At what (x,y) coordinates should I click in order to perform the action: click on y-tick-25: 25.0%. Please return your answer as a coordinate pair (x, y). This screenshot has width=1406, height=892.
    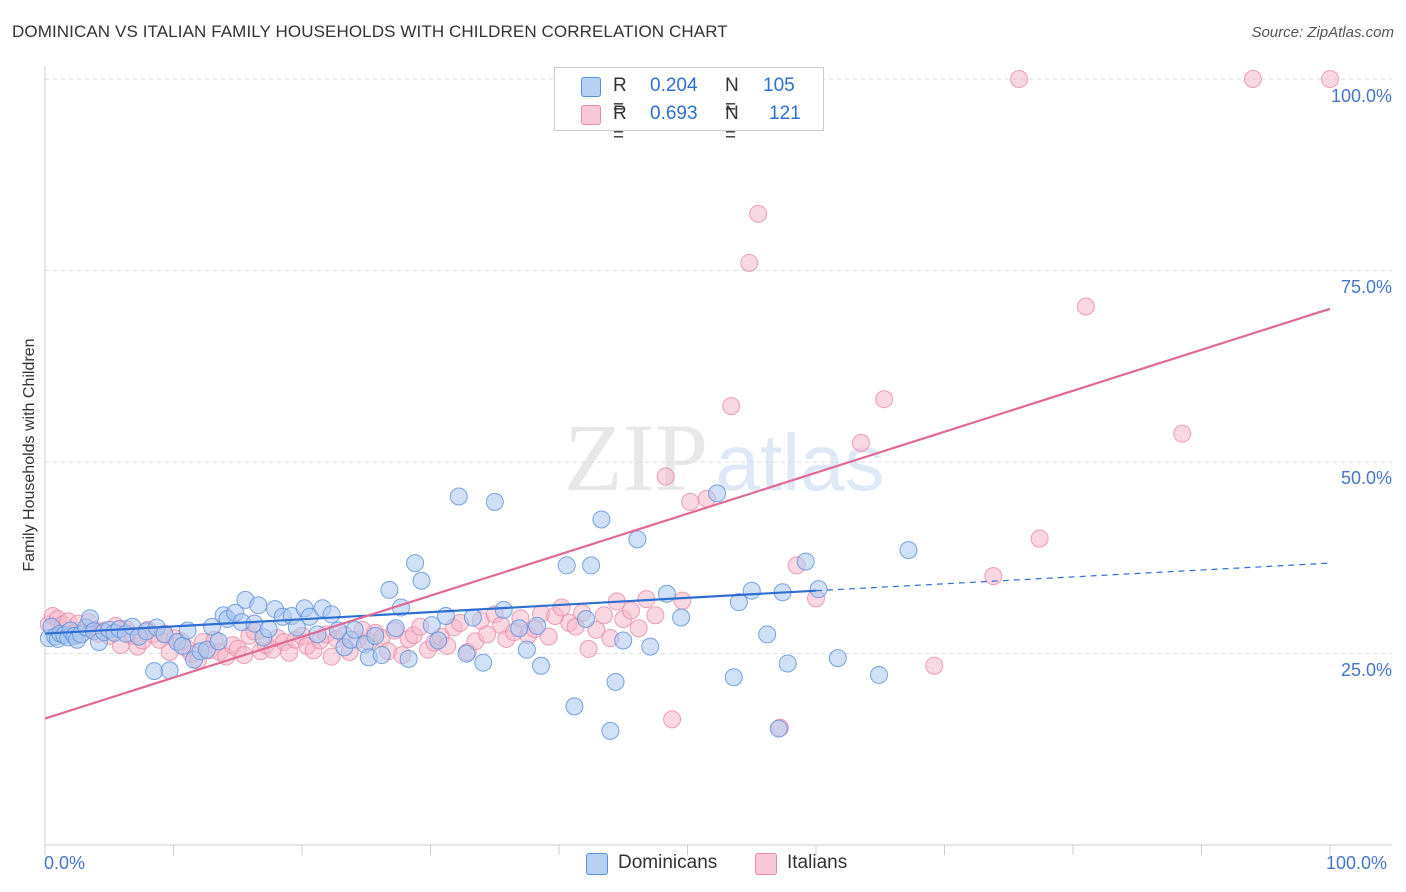
    Looking at the image, I should click on (1366, 670).